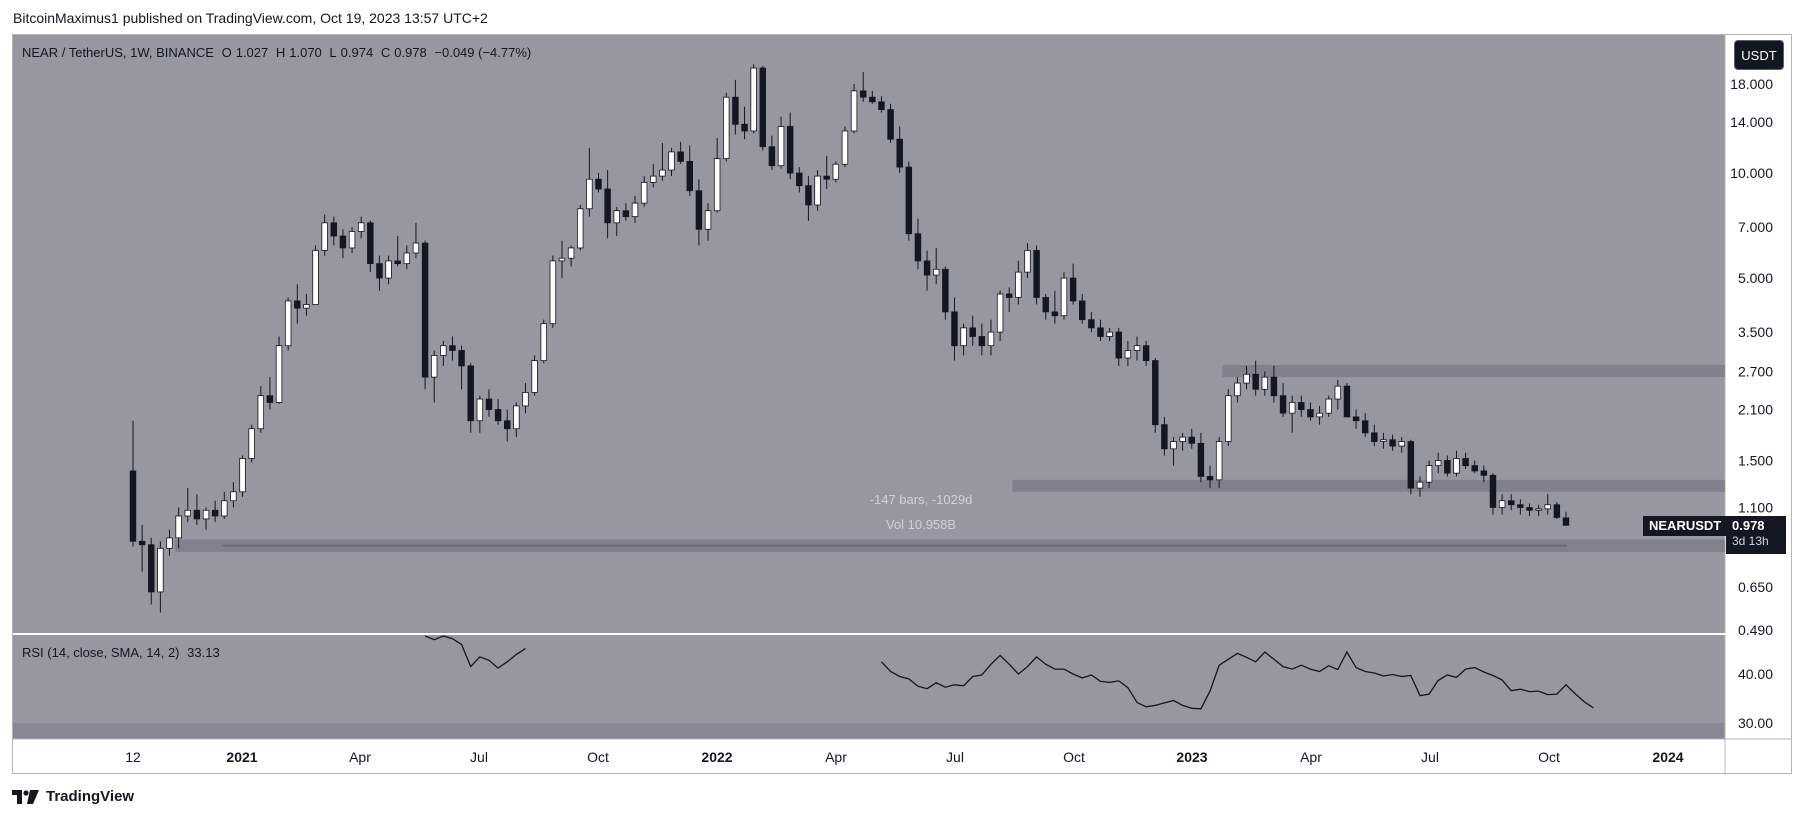 This screenshot has height=818, width=1807. Describe the element at coordinates (1759, 55) in the screenshot. I see `currency-button: USDT` at that location.